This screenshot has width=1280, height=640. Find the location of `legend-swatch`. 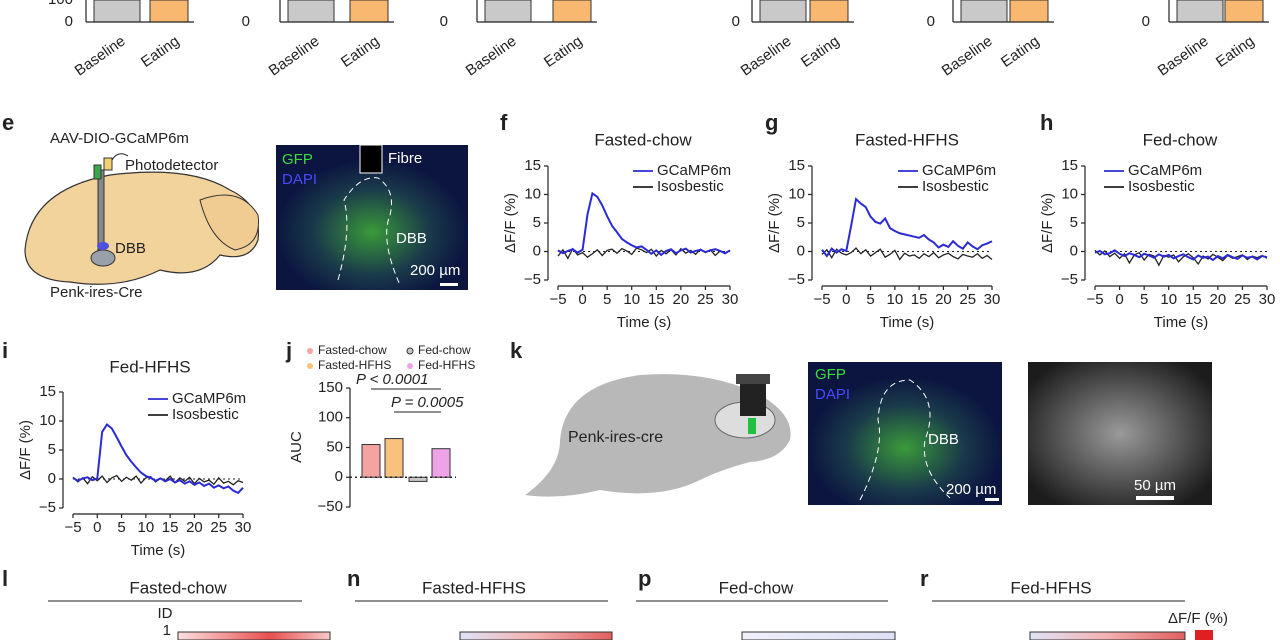

legend-swatch is located at coordinates (410, 366).